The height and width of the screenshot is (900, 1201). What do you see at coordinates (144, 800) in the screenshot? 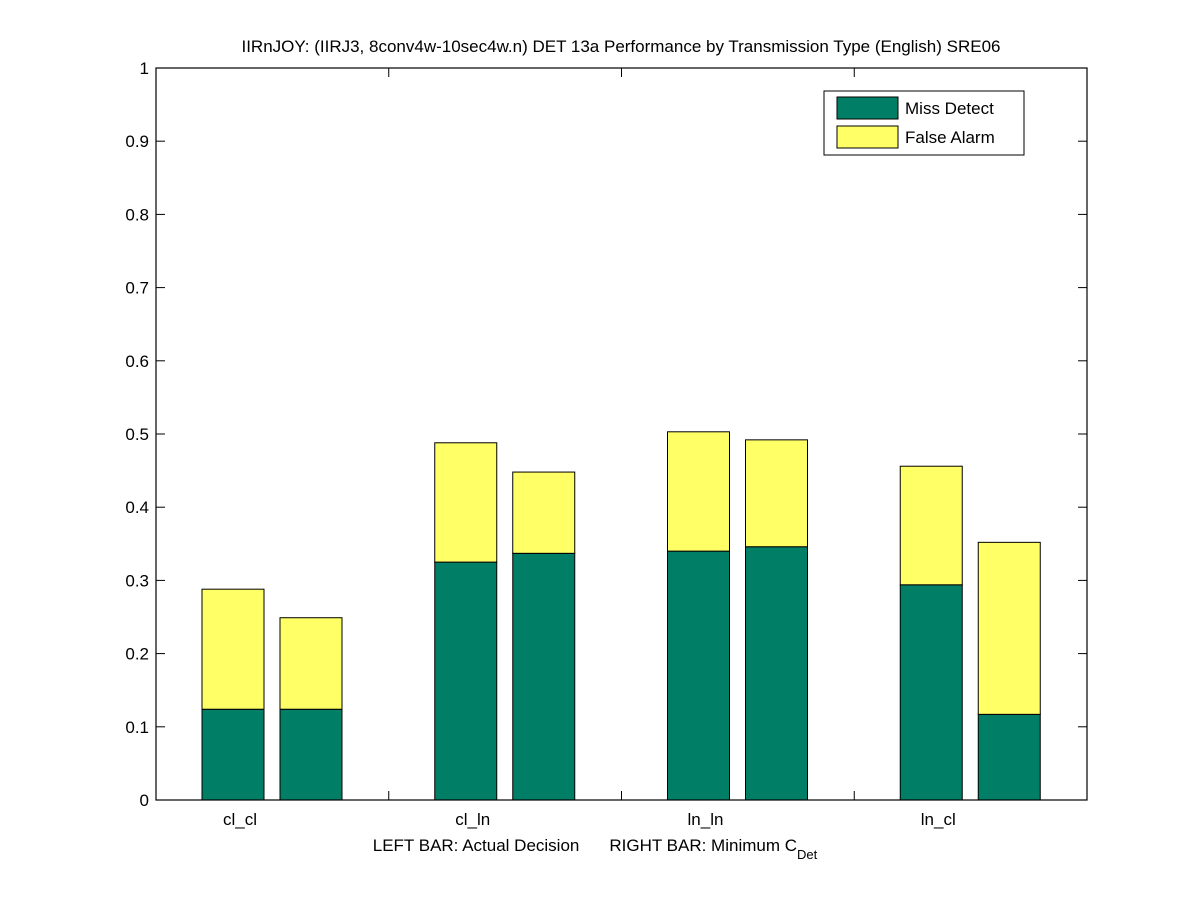
I see `y-tick-label: 0` at bounding box center [144, 800].